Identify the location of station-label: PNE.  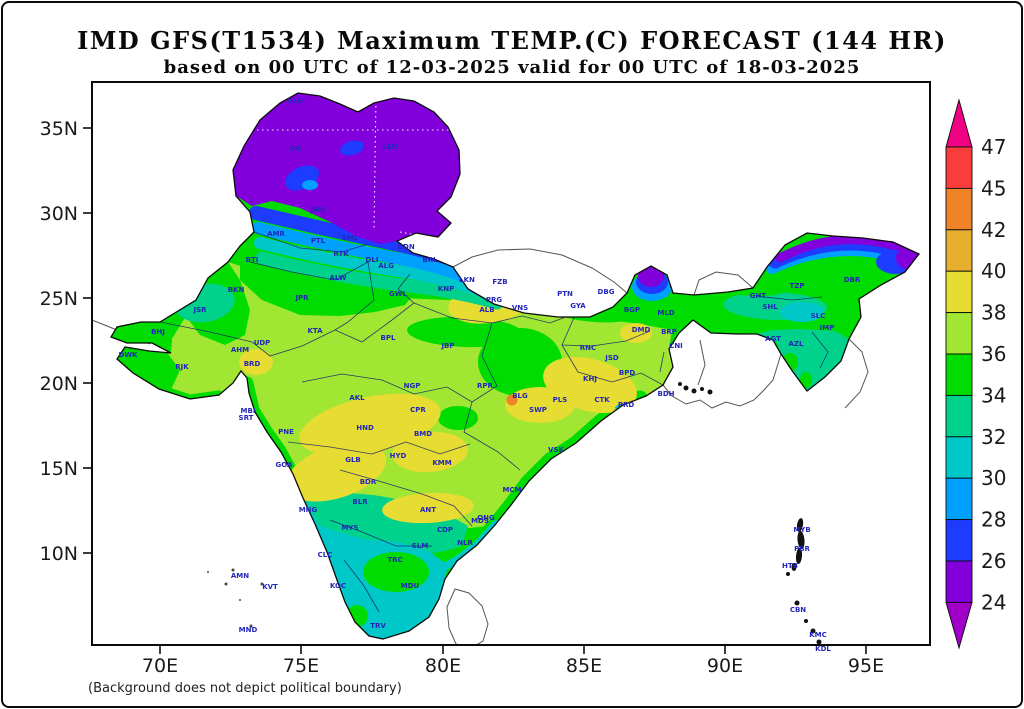
(286, 432).